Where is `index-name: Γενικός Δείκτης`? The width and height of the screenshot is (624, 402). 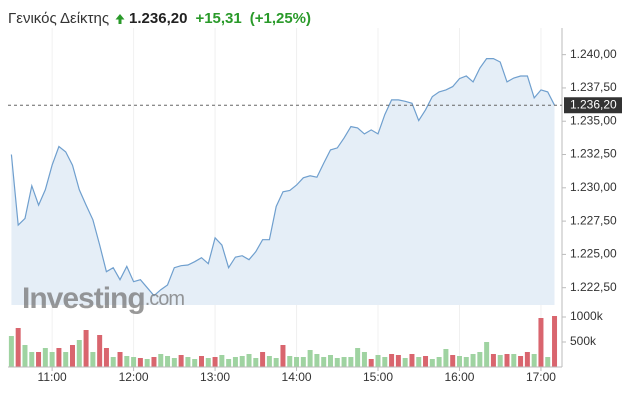 index-name: Γενικός Δείκτης is located at coordinates (59, 18).